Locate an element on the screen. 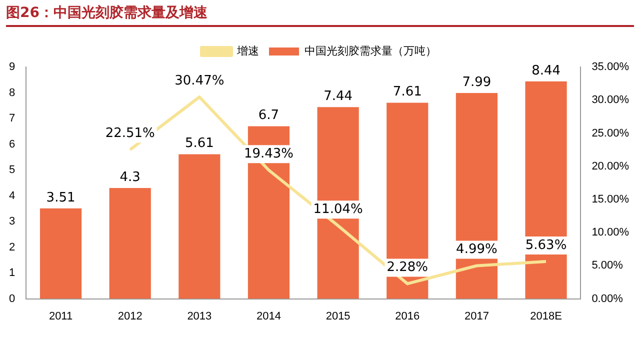 This screenshot has width=640, height=354. x-tick-label: 2017 is located at coordinates (476, 316).